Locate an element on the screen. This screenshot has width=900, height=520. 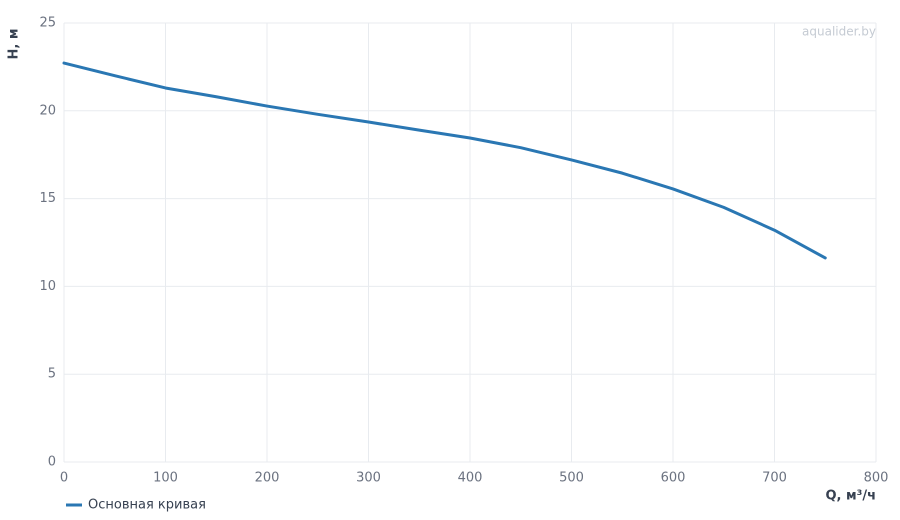
y-tick-label: 15 is located at coordinates (47, 198).